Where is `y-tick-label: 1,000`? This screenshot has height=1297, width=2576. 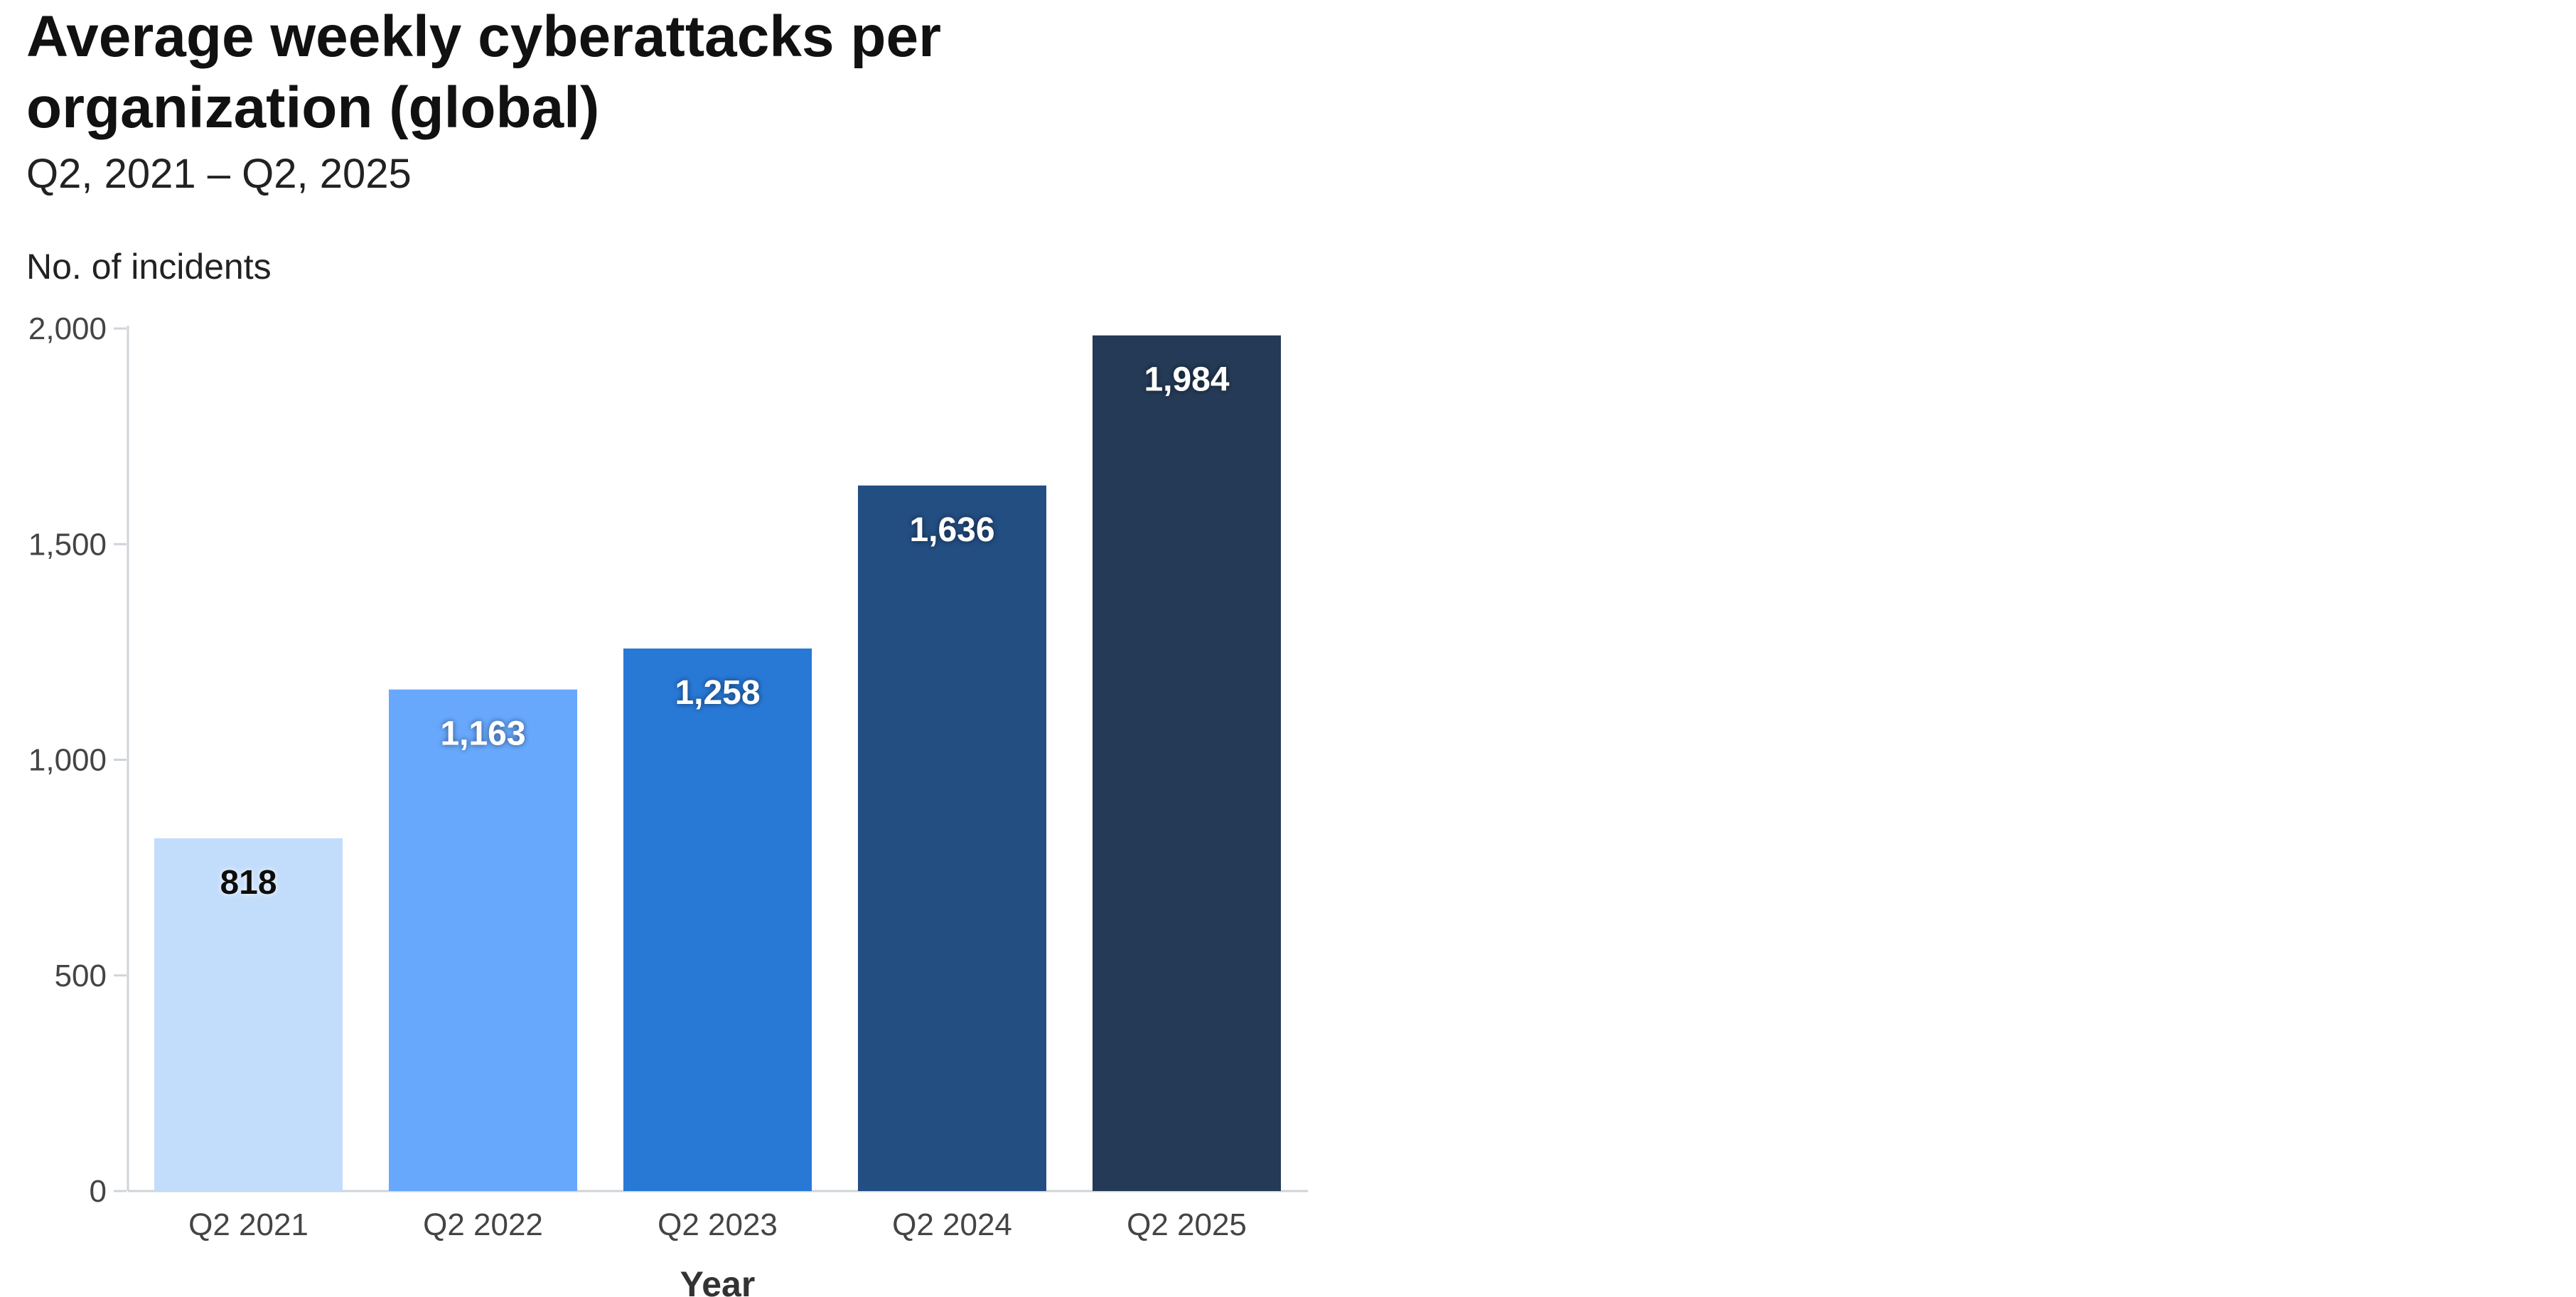
y-tick-label: 1,000 is located at coordinates (67, 760).